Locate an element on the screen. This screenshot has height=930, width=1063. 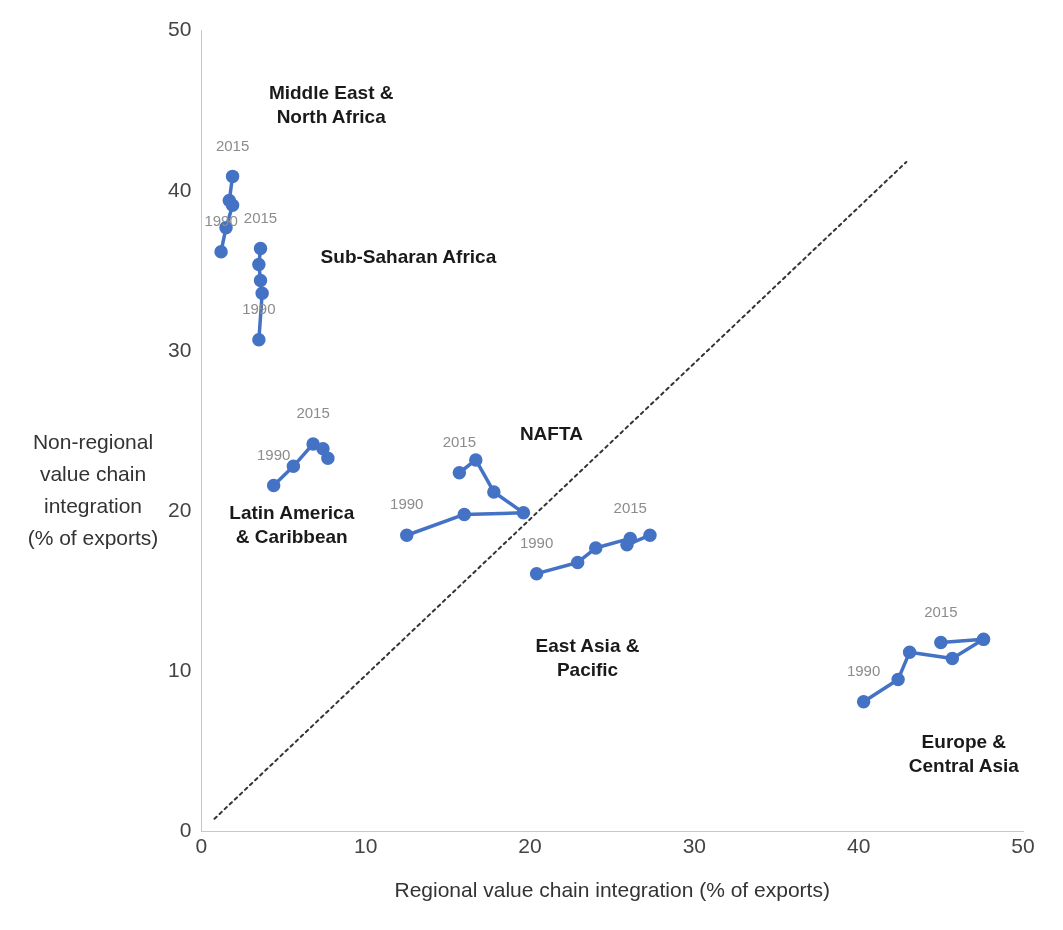
x-tick-label: 10 is located at coordinates (366, 845).